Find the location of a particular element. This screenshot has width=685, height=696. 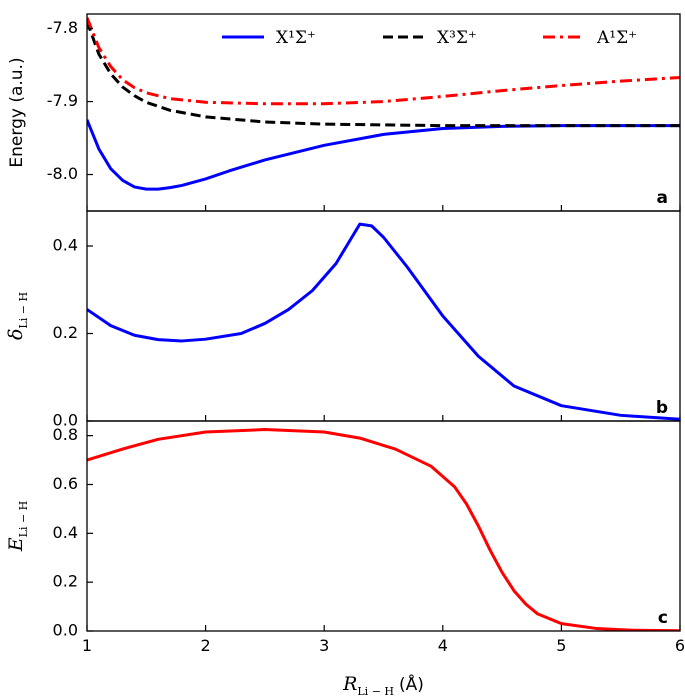

y-axis-symbol: E is located at coordinates (16, 544).